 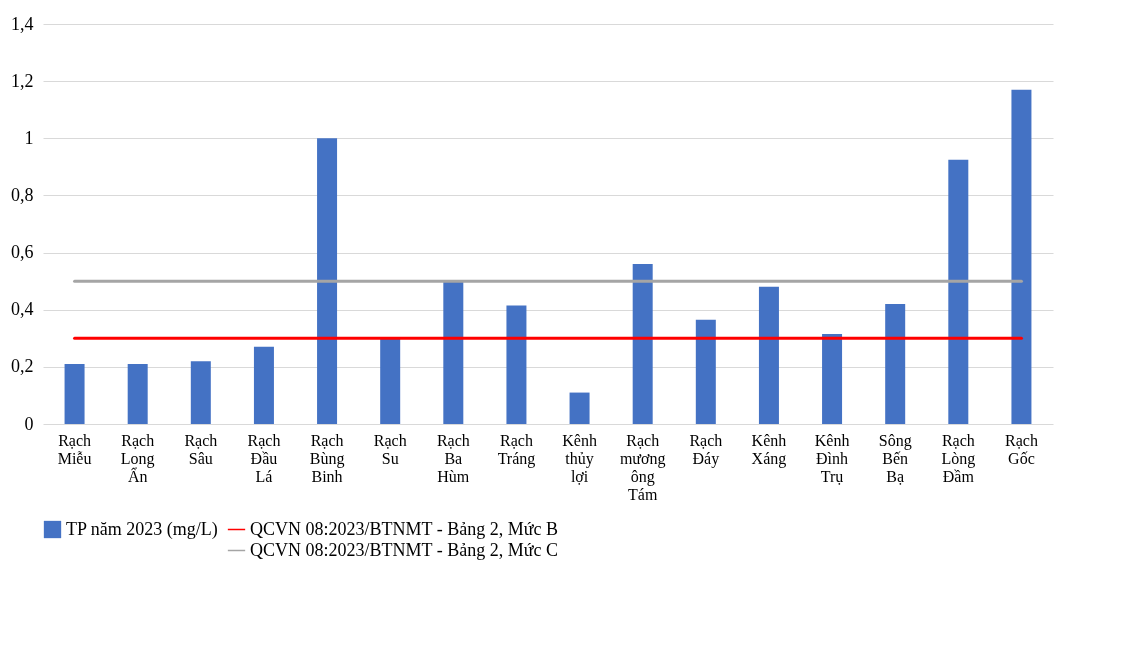 I want to click on x-tick-label: Rạch Sâu, so click(x=201, y=449).